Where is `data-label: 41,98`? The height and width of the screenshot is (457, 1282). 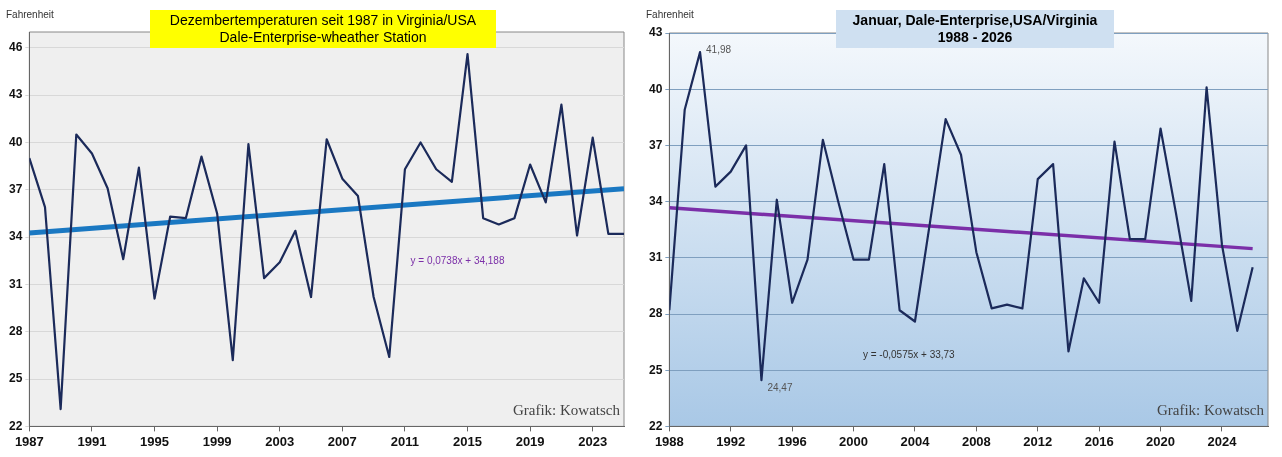
data-label: 41,98 is located at coordinates (719, 49).